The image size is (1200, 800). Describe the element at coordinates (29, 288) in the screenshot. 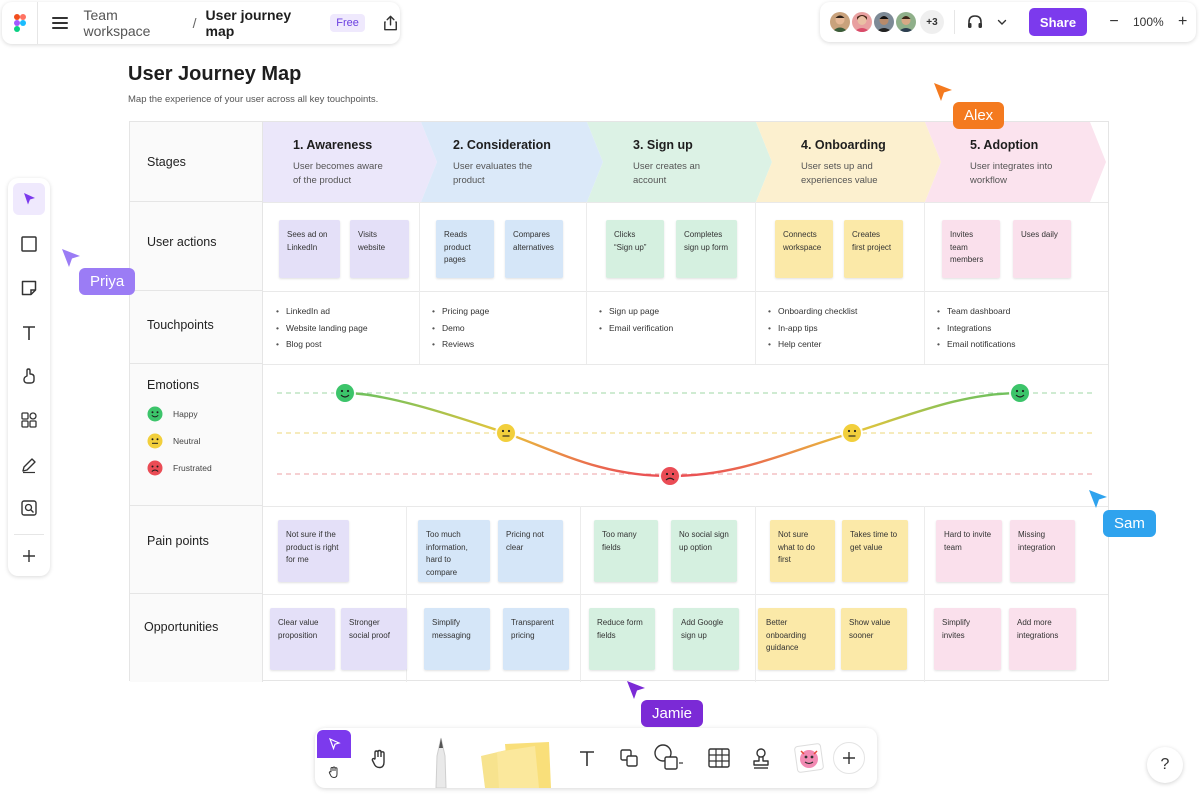

I see `sticky-note-tool-button` at that location.